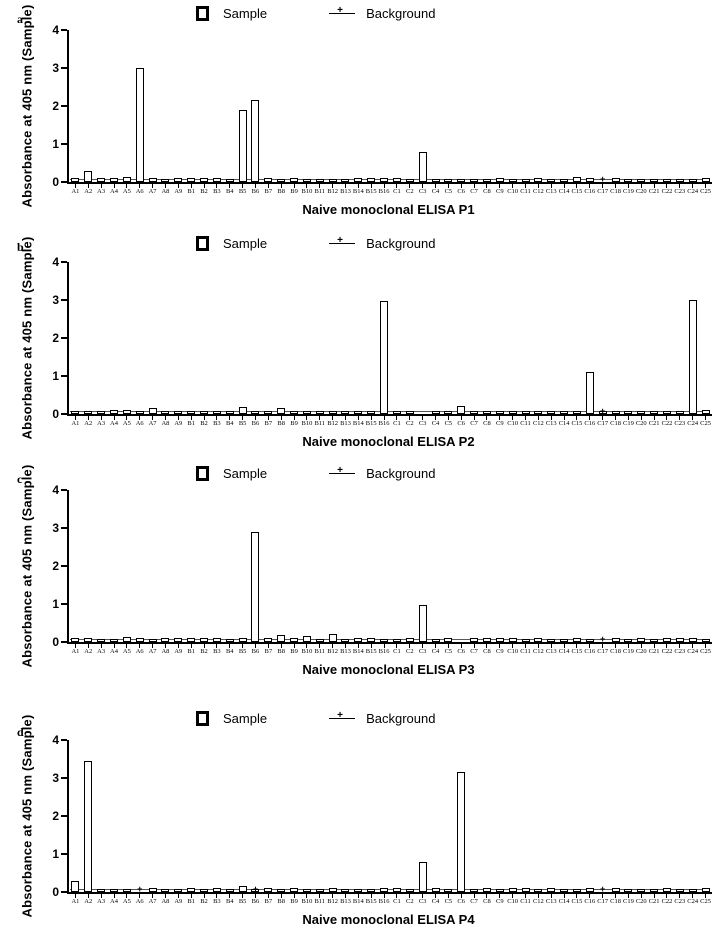 The width and height of the screenshot is (720, 951). Describe the element at coordinates (178, 423) in the screenshot. I see `x-tick-label: A9` at that location.